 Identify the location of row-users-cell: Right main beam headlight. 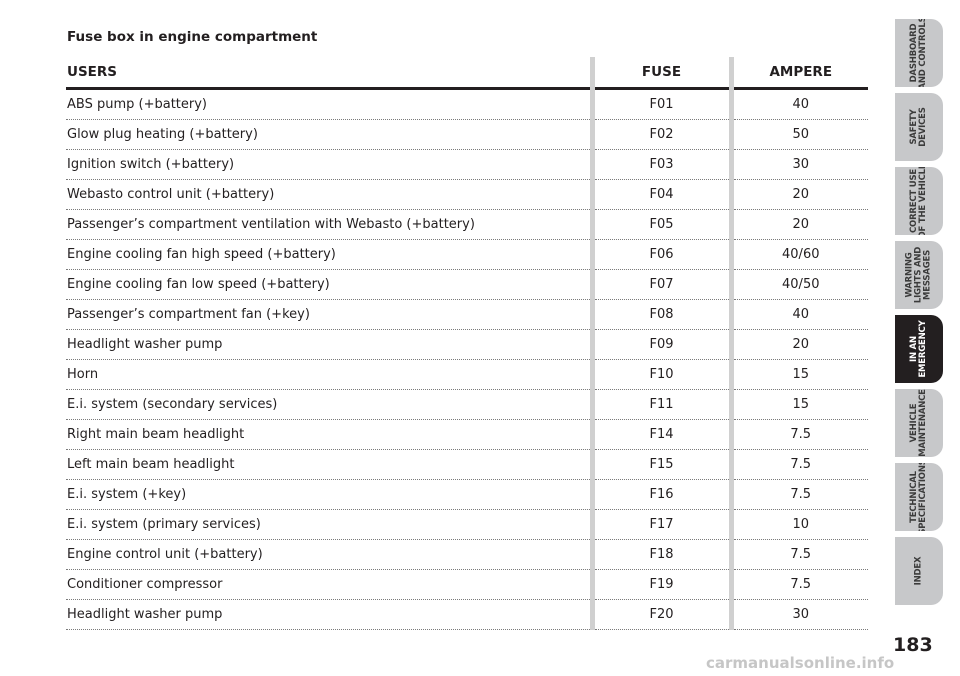
(329, 434).